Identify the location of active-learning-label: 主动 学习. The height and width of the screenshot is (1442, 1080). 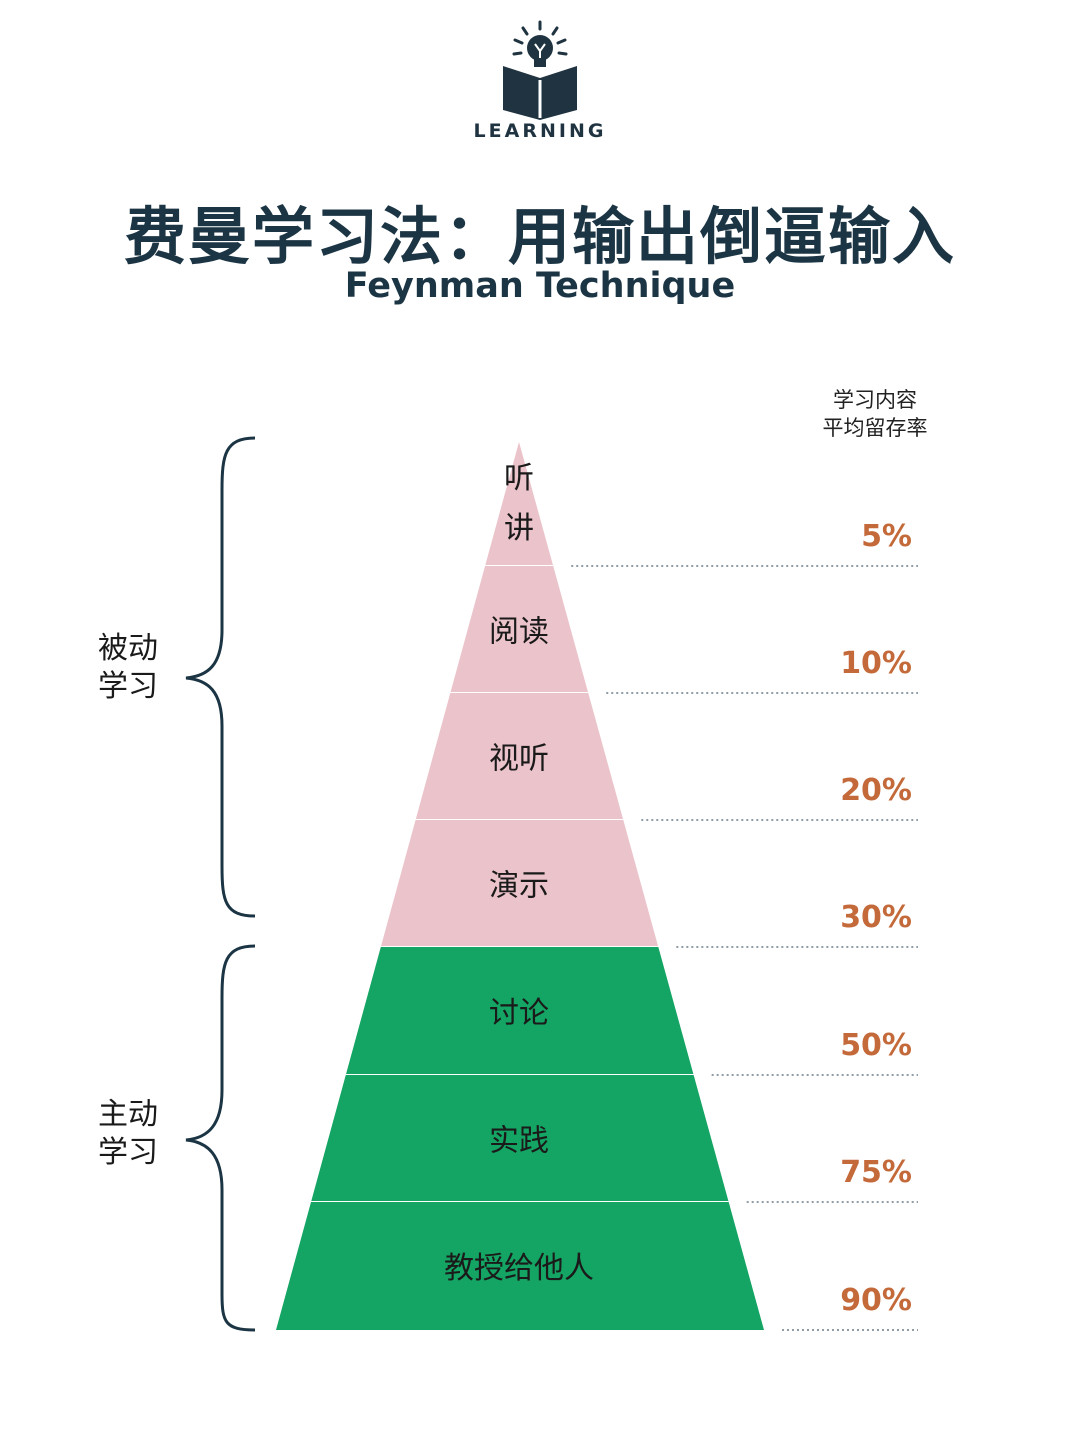
(128, 1134).